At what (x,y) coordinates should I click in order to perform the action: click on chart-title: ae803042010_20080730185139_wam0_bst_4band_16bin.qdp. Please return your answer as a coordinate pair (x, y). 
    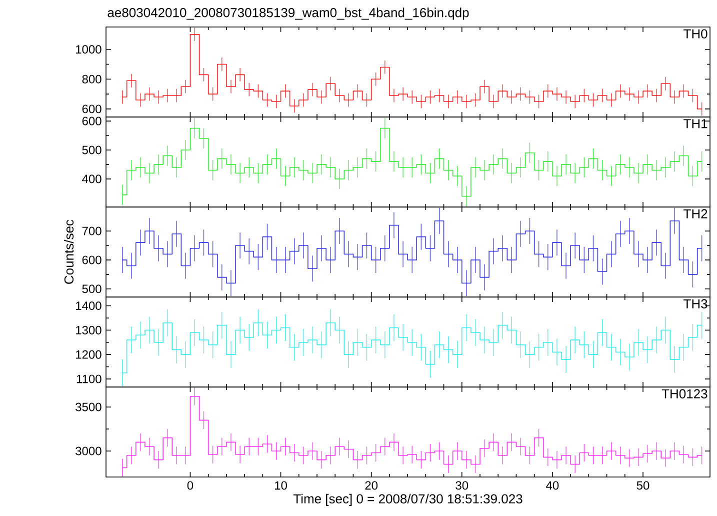
    Looking at the image, I should click on (288, 14).